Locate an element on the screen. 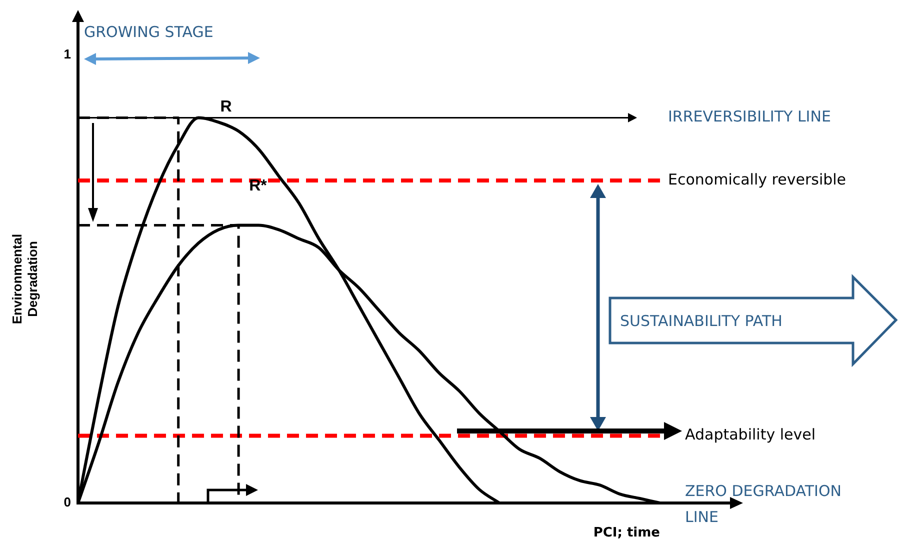  ref-line-label: IRREVERSIBILITY LINE is located at coordinates (749, 117).